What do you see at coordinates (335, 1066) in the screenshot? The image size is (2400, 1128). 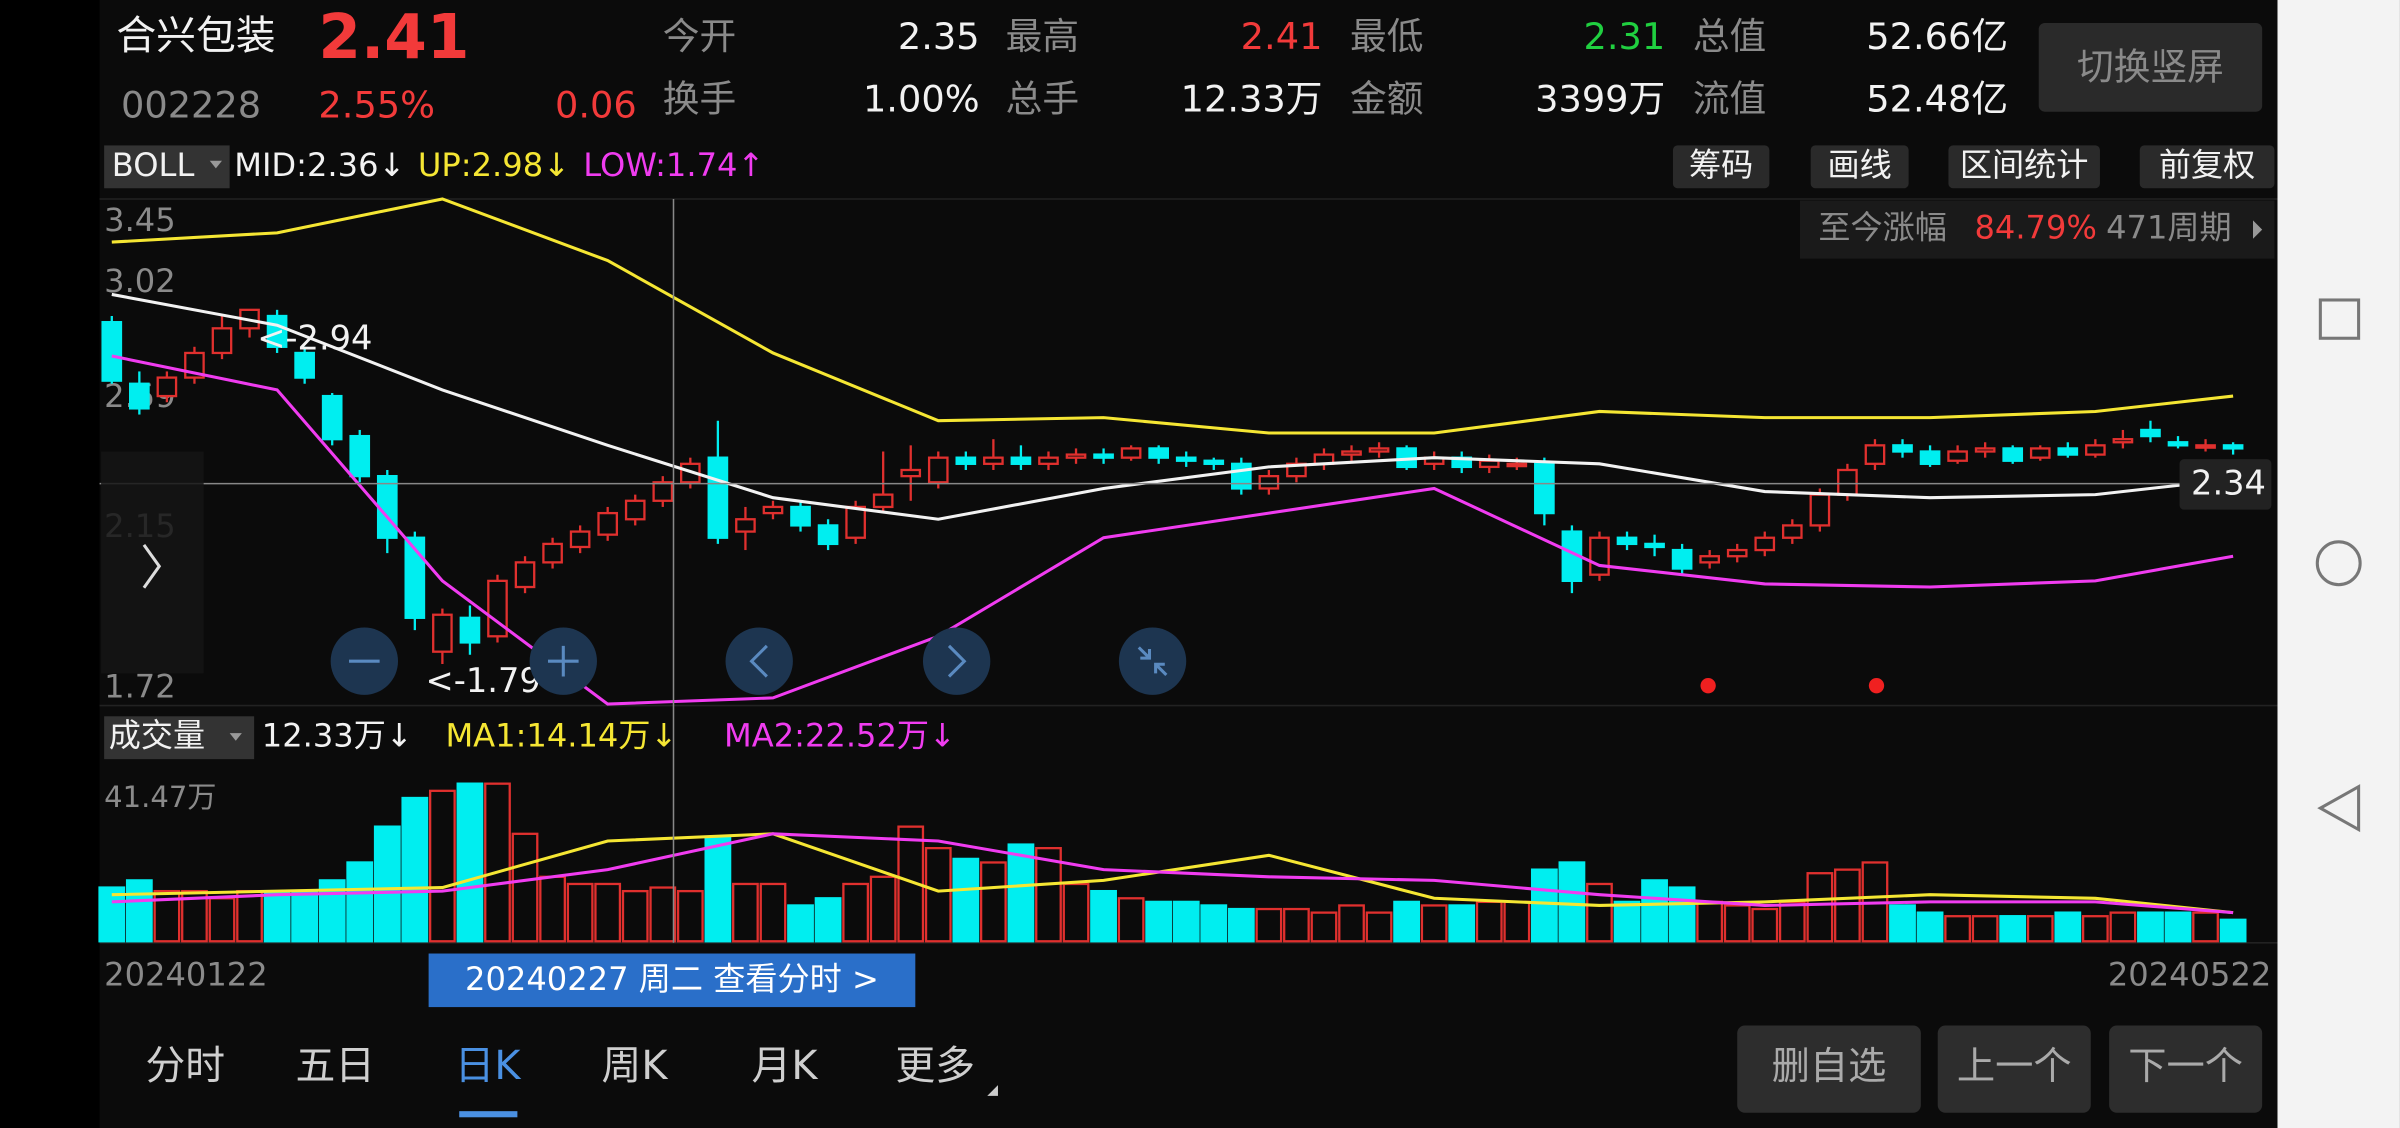 I see `tab: 五日` at bounding box center [335, 1066].